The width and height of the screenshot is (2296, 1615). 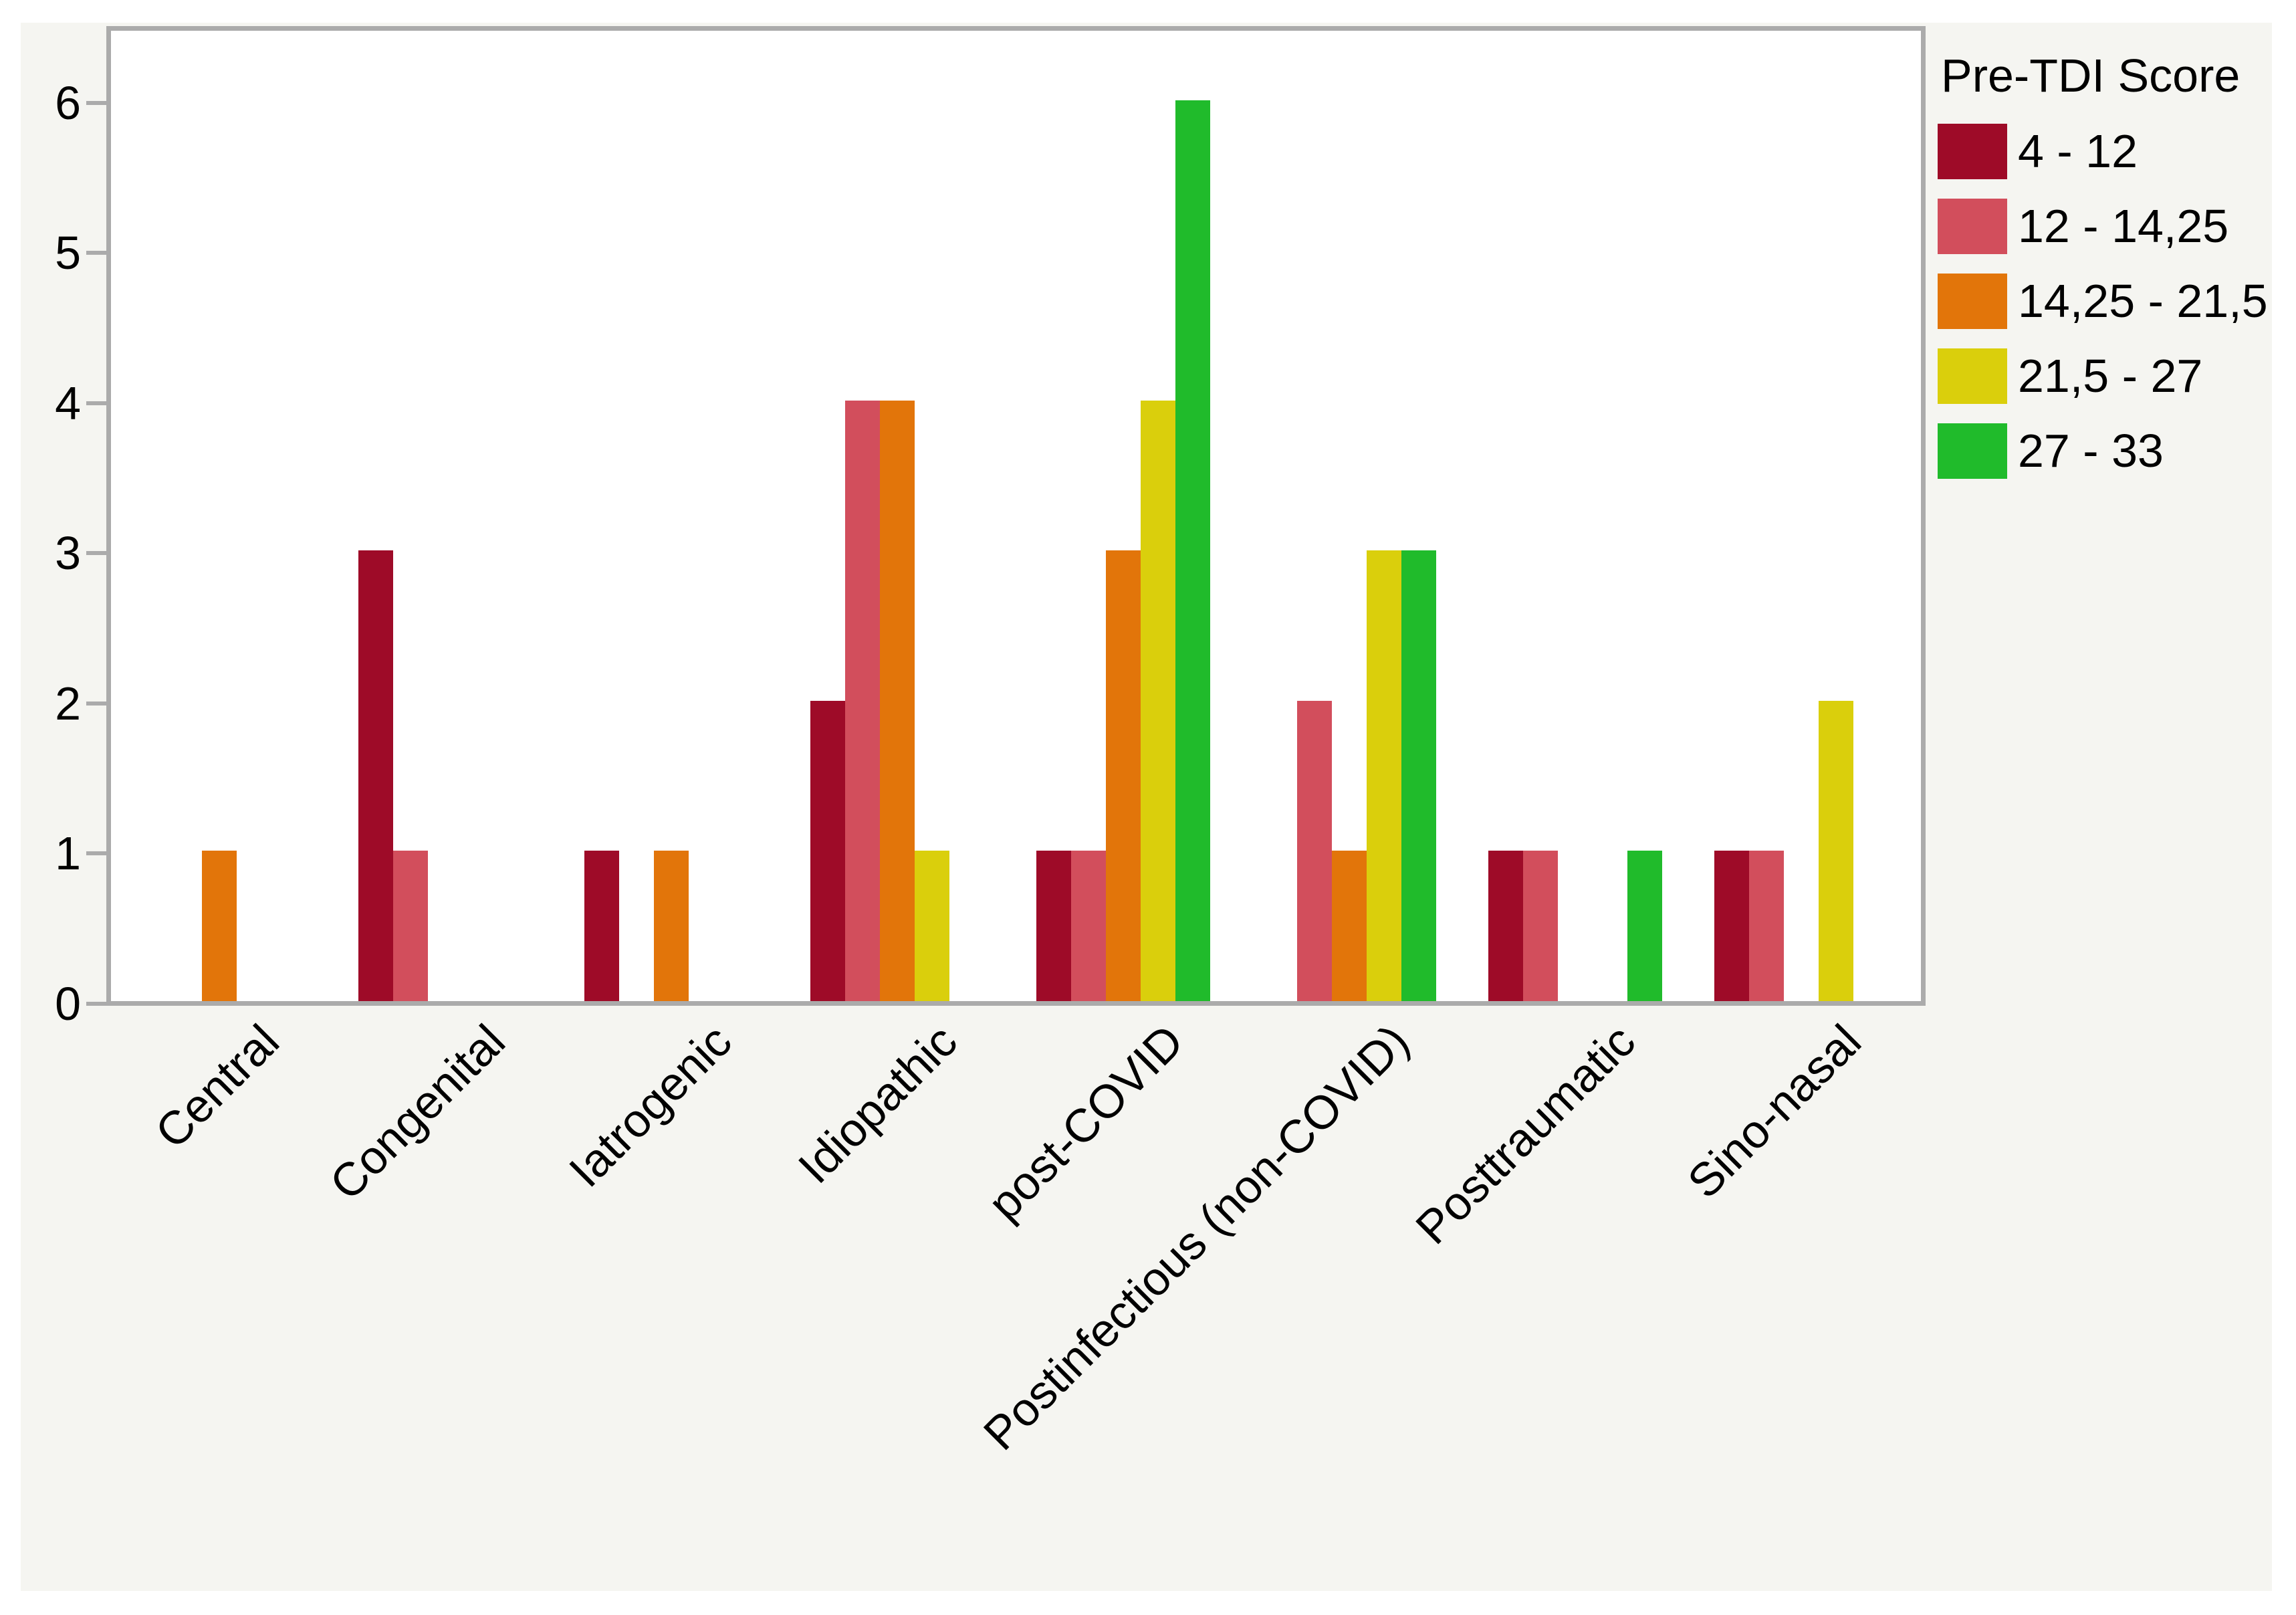 What do you see at coordinates (2143, 301) in the screenshot?
I see `legend-item-label: 14,25 - 21,5` at bounding box center [2143, 301].